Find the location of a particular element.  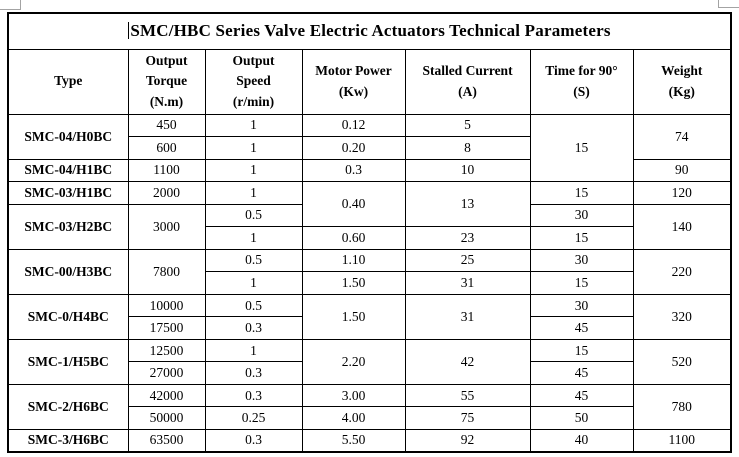

motor-power-cell: 0.40 is located at coordinates (353, 204).